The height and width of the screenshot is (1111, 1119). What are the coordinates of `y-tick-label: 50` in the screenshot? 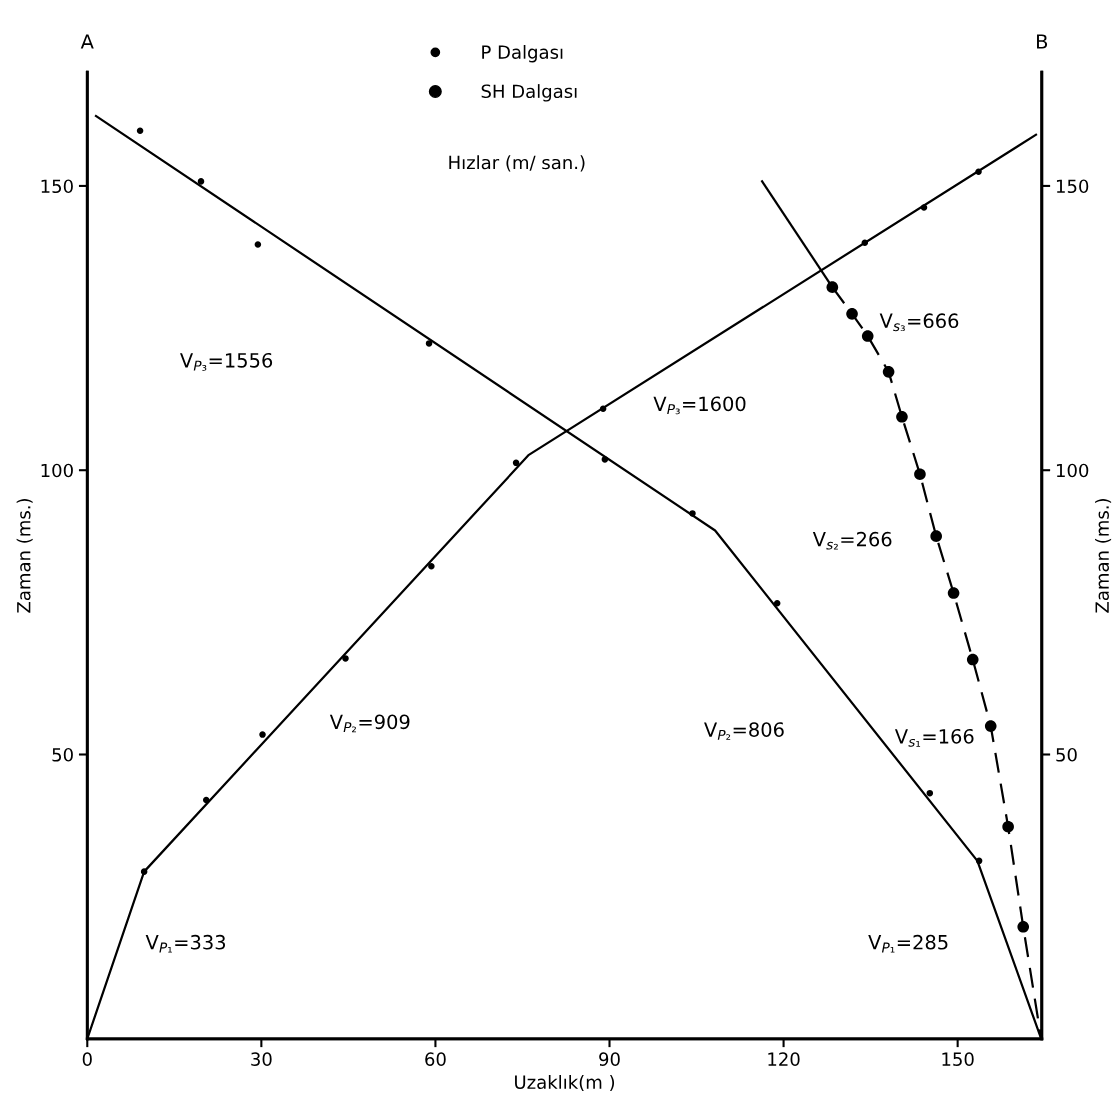 It's located at (62, 754).